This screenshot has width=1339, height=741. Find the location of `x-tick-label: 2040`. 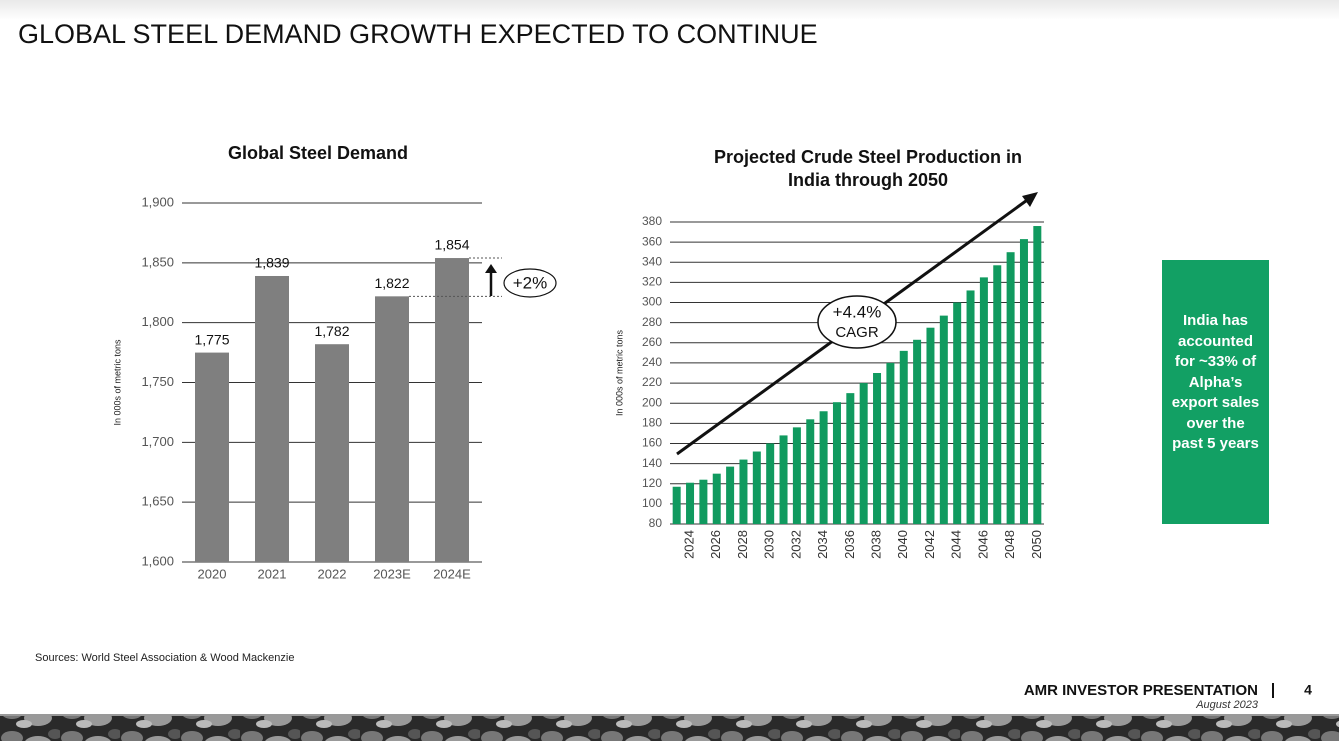

x-tick-label: 2040 is located at coordinates (902, 544).